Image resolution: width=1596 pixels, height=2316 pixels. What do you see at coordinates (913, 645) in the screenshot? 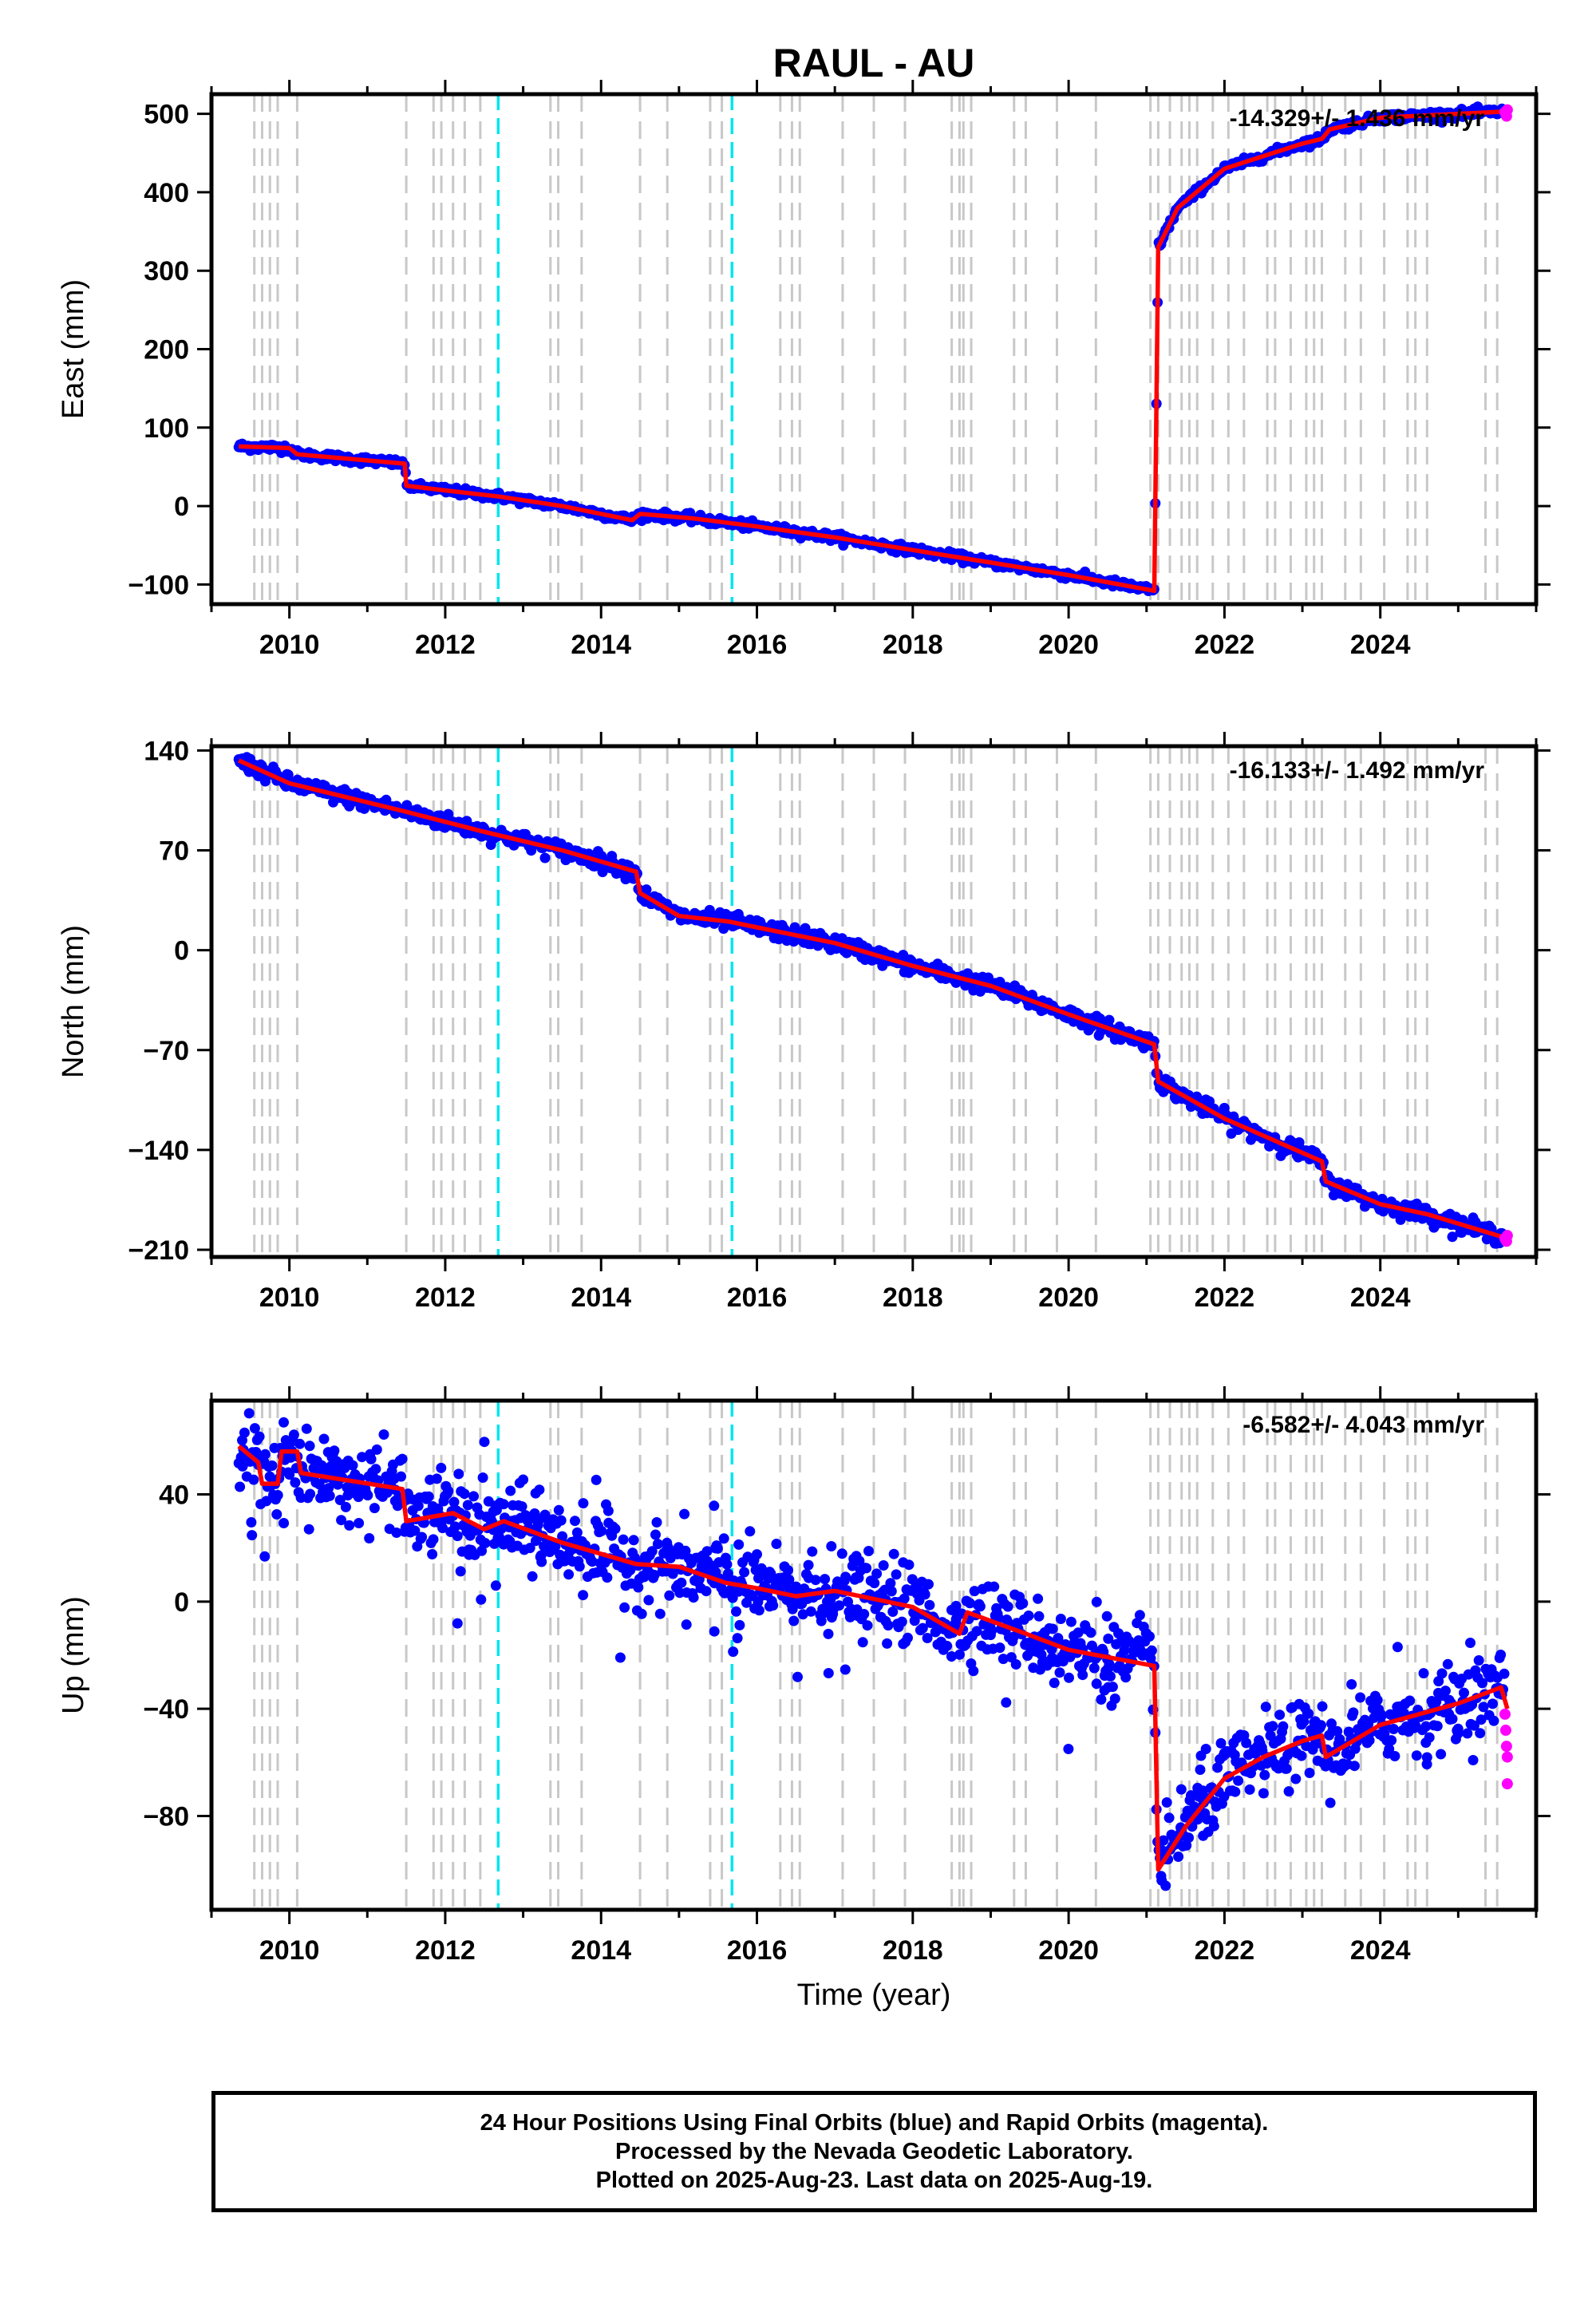
I see `x-tick-label: 2018` at bounding box center [913, 645].